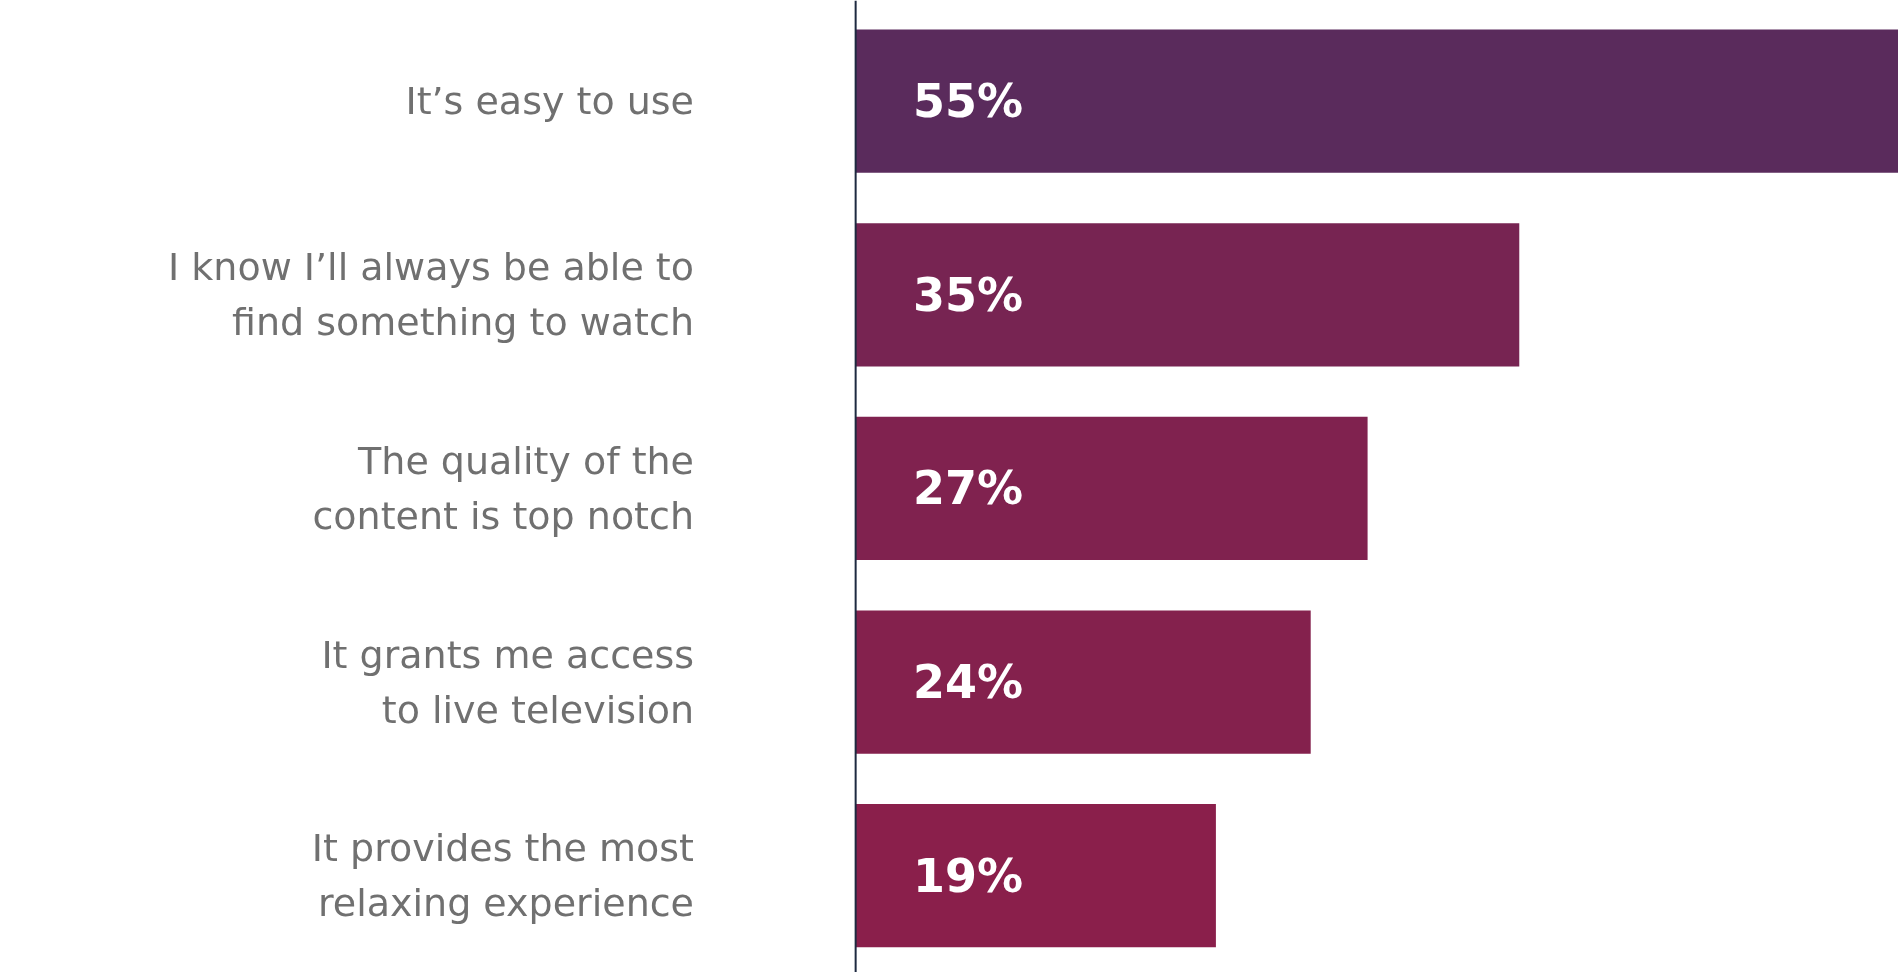 The image size is (1898, 972). Describe the element at coordinates (968, 294) in the screenshot. I see `data-label: 35%` at that location.